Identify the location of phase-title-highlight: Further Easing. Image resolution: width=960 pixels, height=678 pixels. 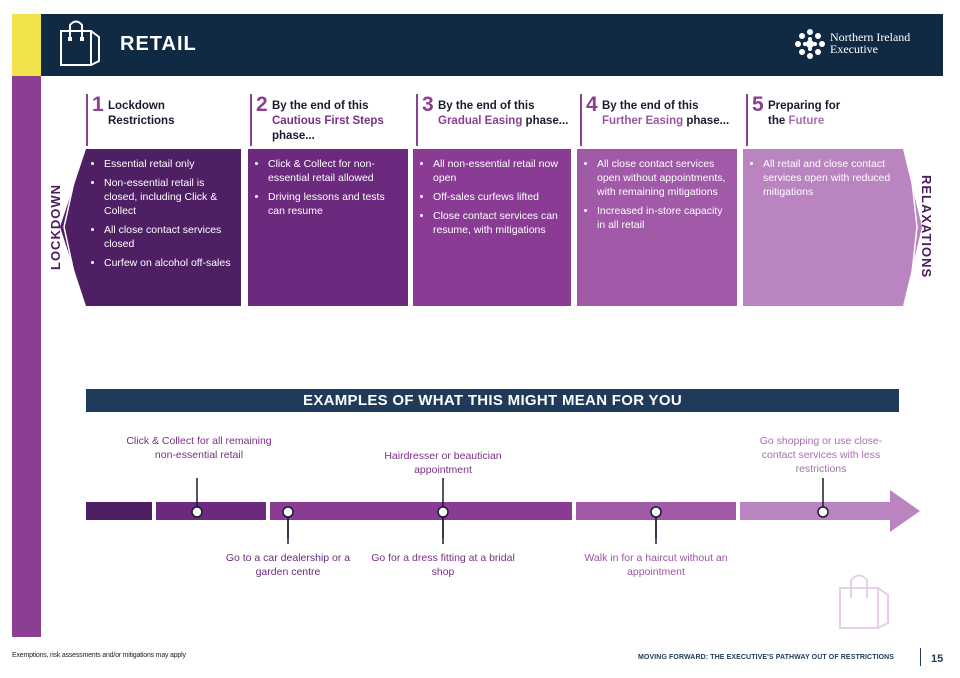
(643, 121).